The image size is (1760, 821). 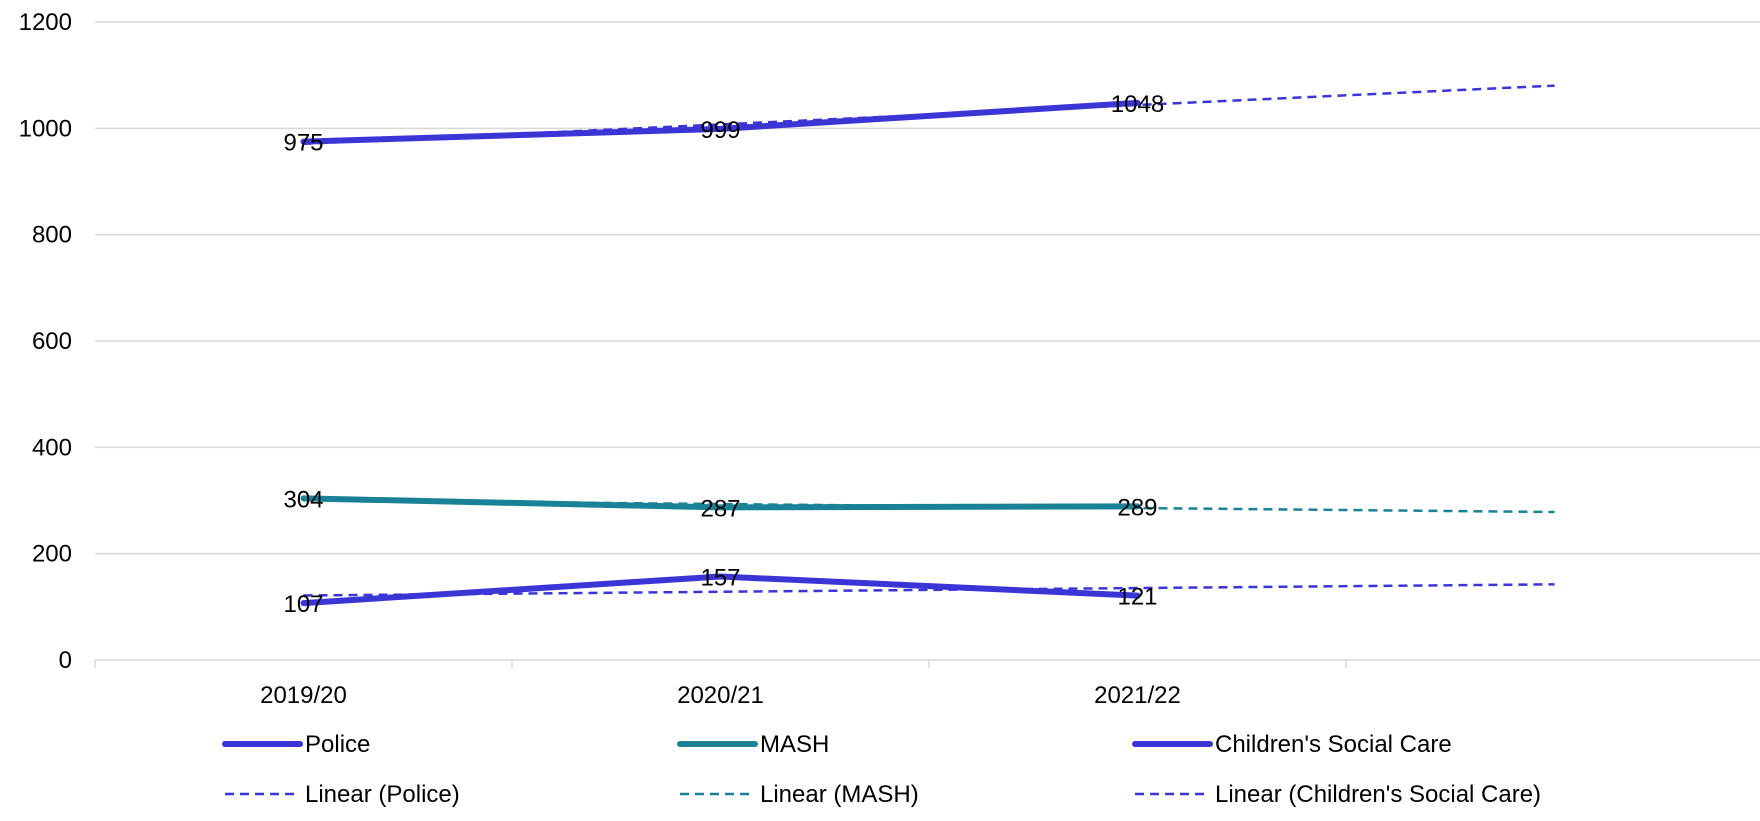 I want to click on x-tick-label: 2021/22, so click(x=1137, y=695).